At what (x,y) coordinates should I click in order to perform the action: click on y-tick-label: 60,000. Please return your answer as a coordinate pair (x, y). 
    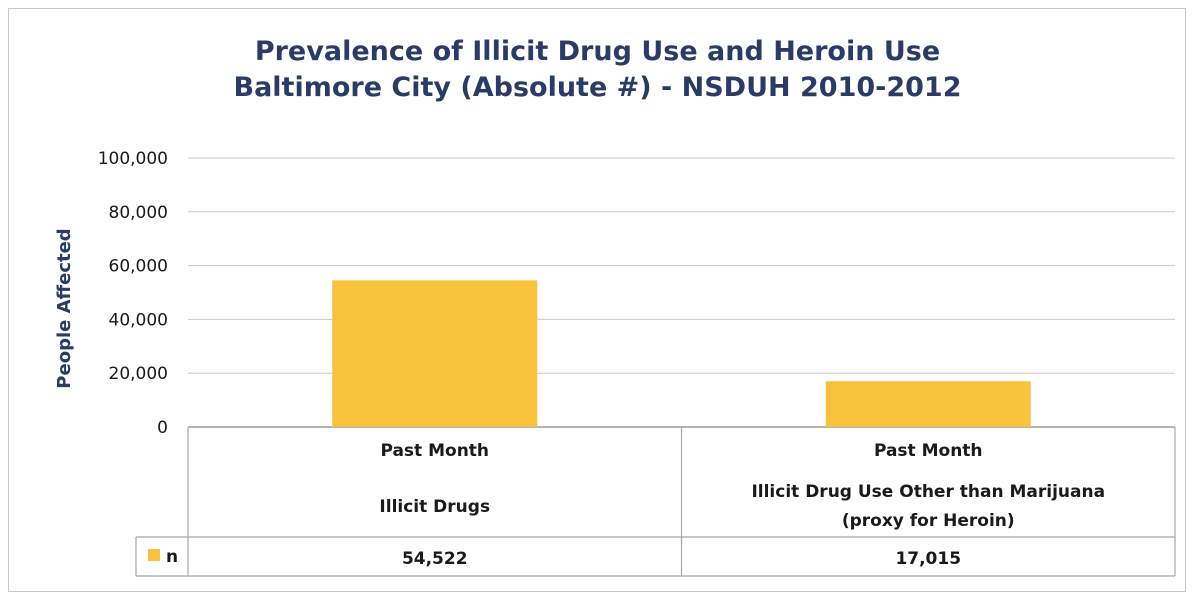
    Looking at the image, I should click on (138, 267).